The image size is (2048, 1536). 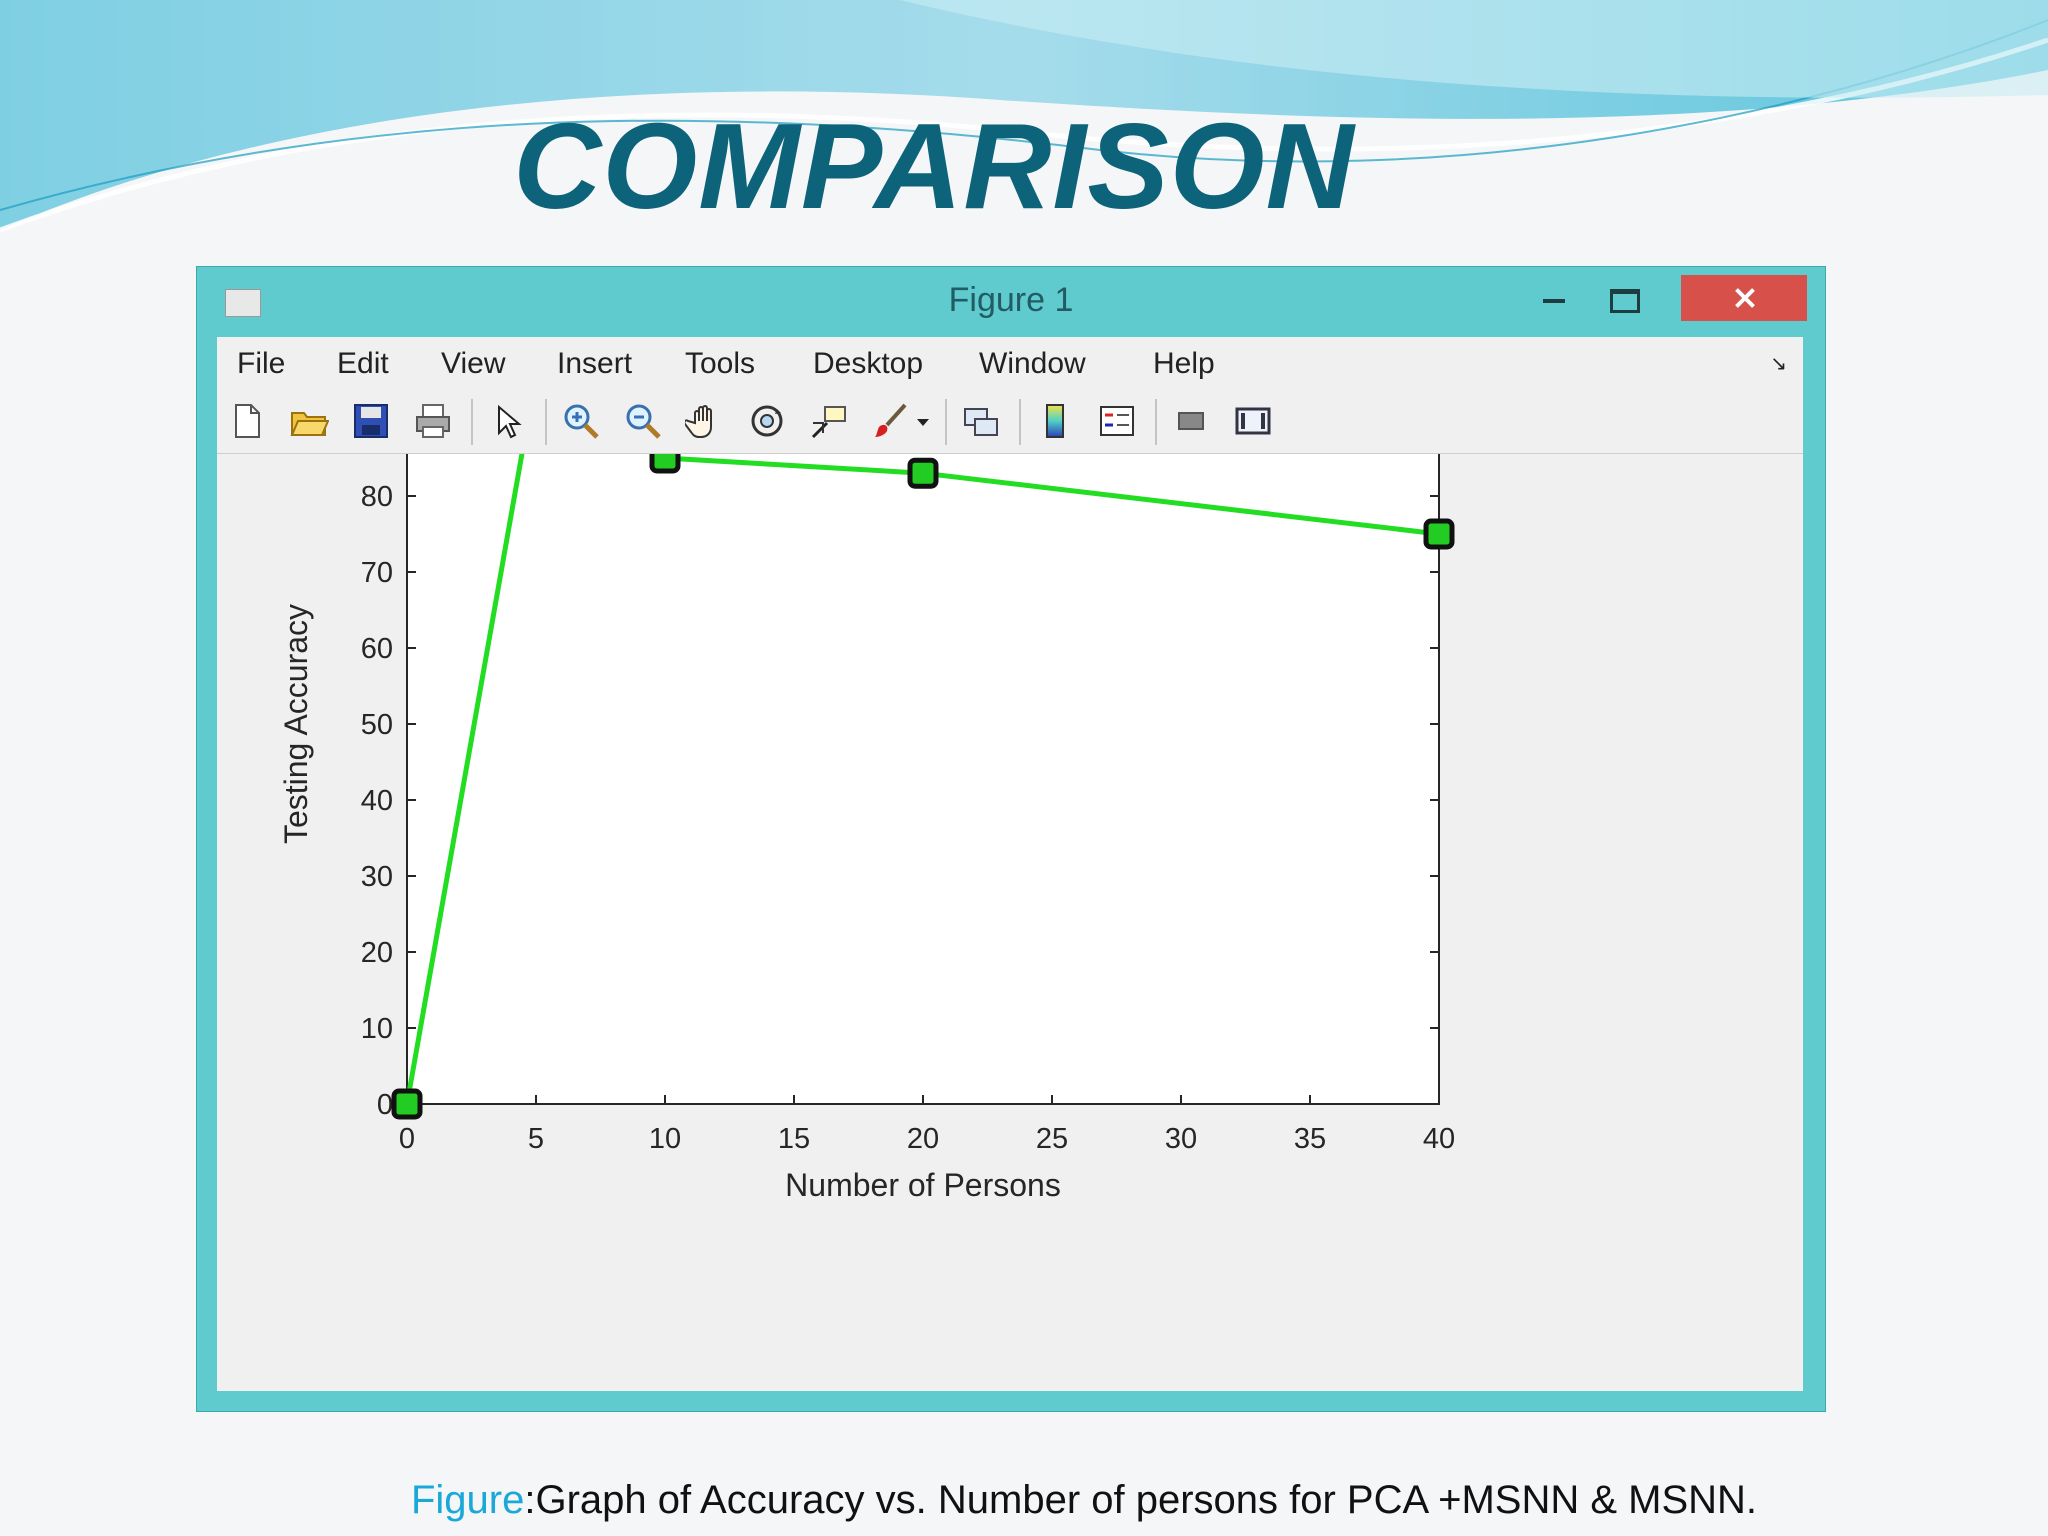 I want to click on menu-insert: Insert, so click(x=595, y=363).